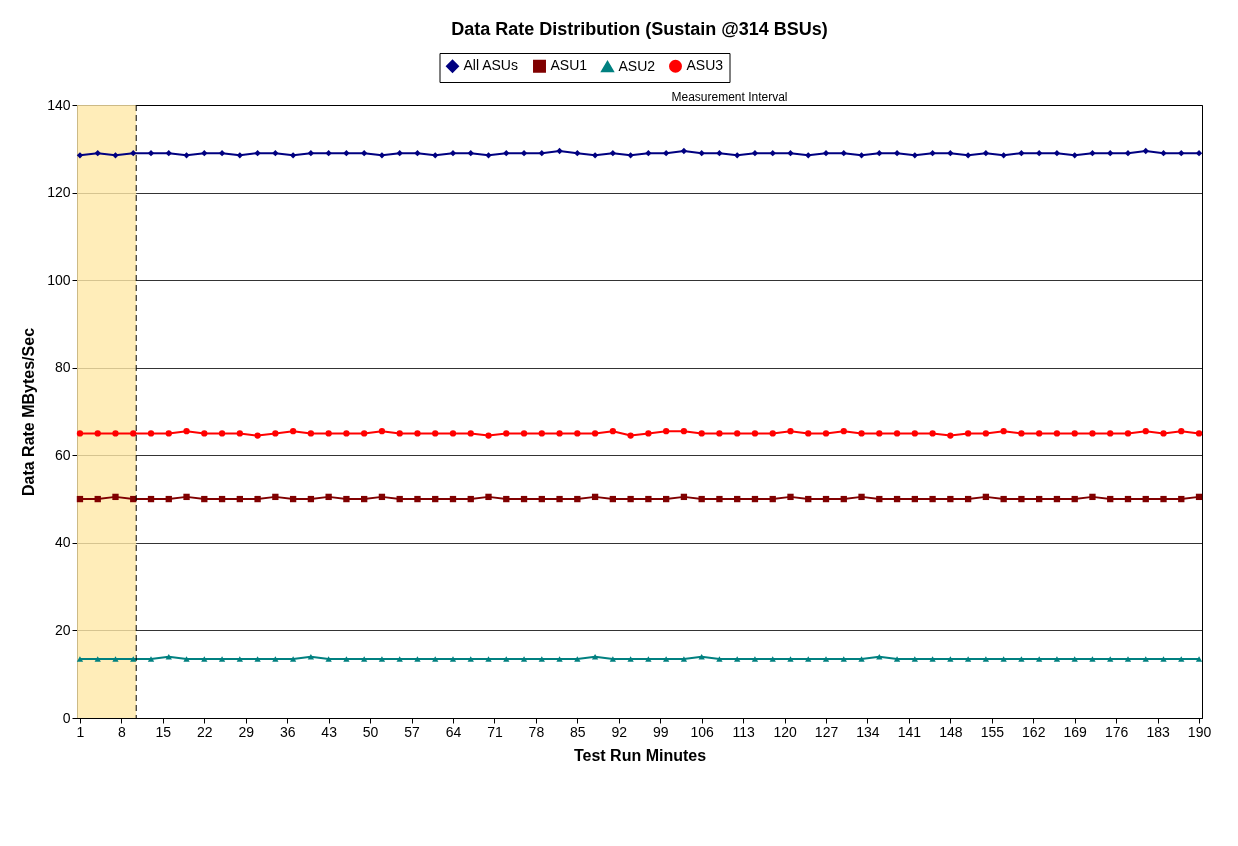 The image size is (1238, 846). I want to click on x-tick-label: 71, so click(495, 731).